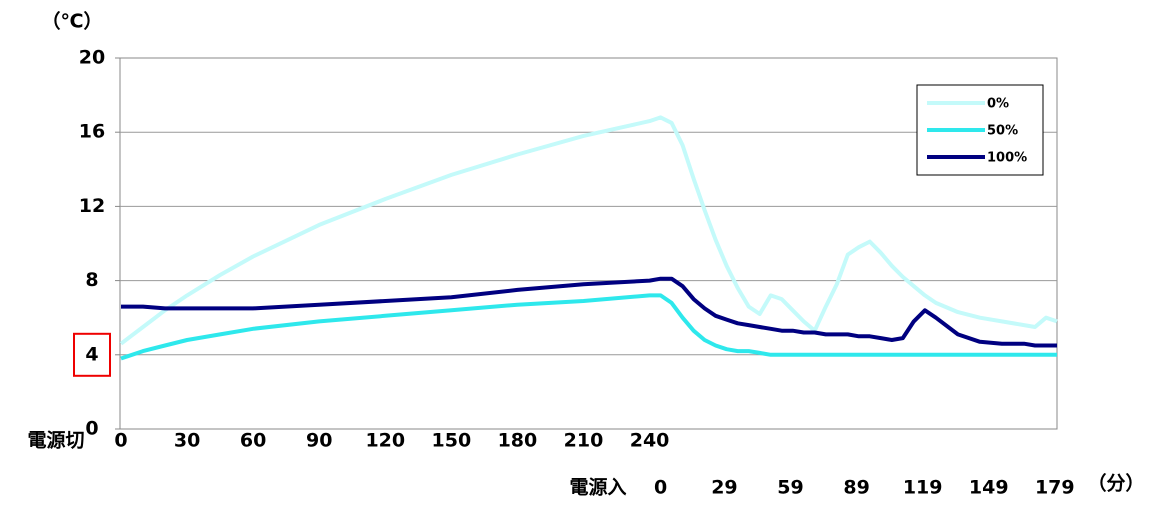 This screenshot has width=1158, height=522. What do you see at coordinates (1055, 488) in the screenshot?
I see `x-tick-label-on: 179` at bounding box center [1055, 488].